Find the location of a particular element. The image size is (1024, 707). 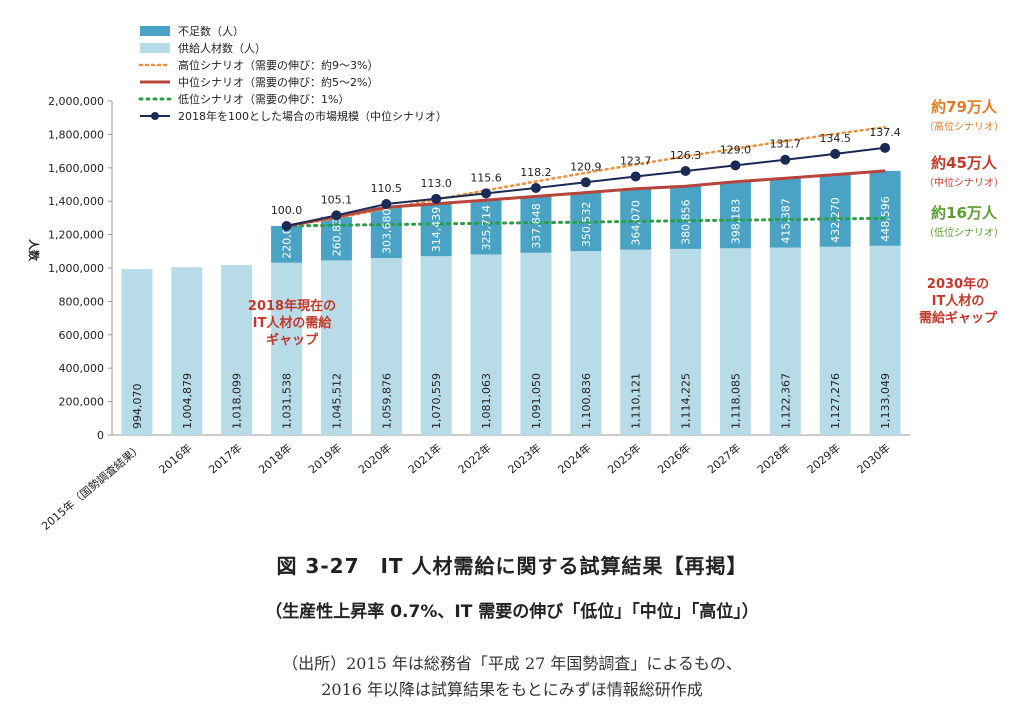

gap-2030-annotation: IT人材の is located at coordinates (958, 301).